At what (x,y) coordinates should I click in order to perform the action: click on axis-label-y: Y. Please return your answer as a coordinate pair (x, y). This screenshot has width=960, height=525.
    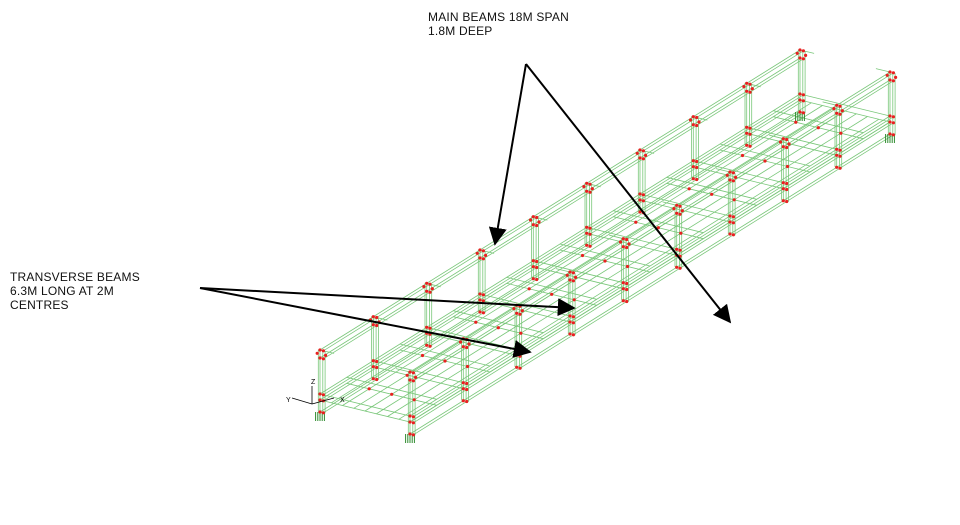
    Looking at the image, I should click on (288, 400).